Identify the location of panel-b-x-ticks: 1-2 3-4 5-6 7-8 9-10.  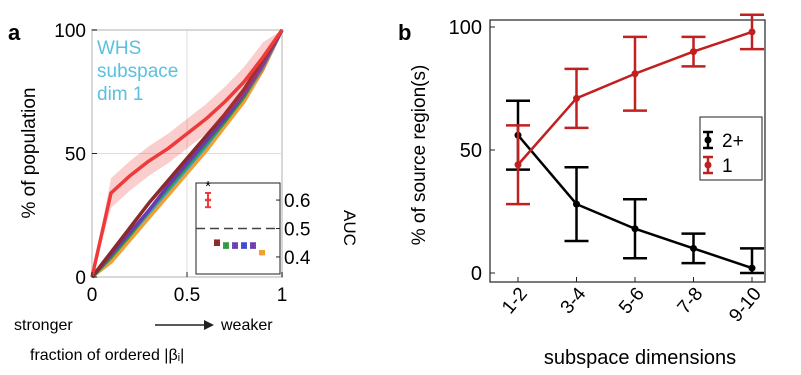
(632, 301).